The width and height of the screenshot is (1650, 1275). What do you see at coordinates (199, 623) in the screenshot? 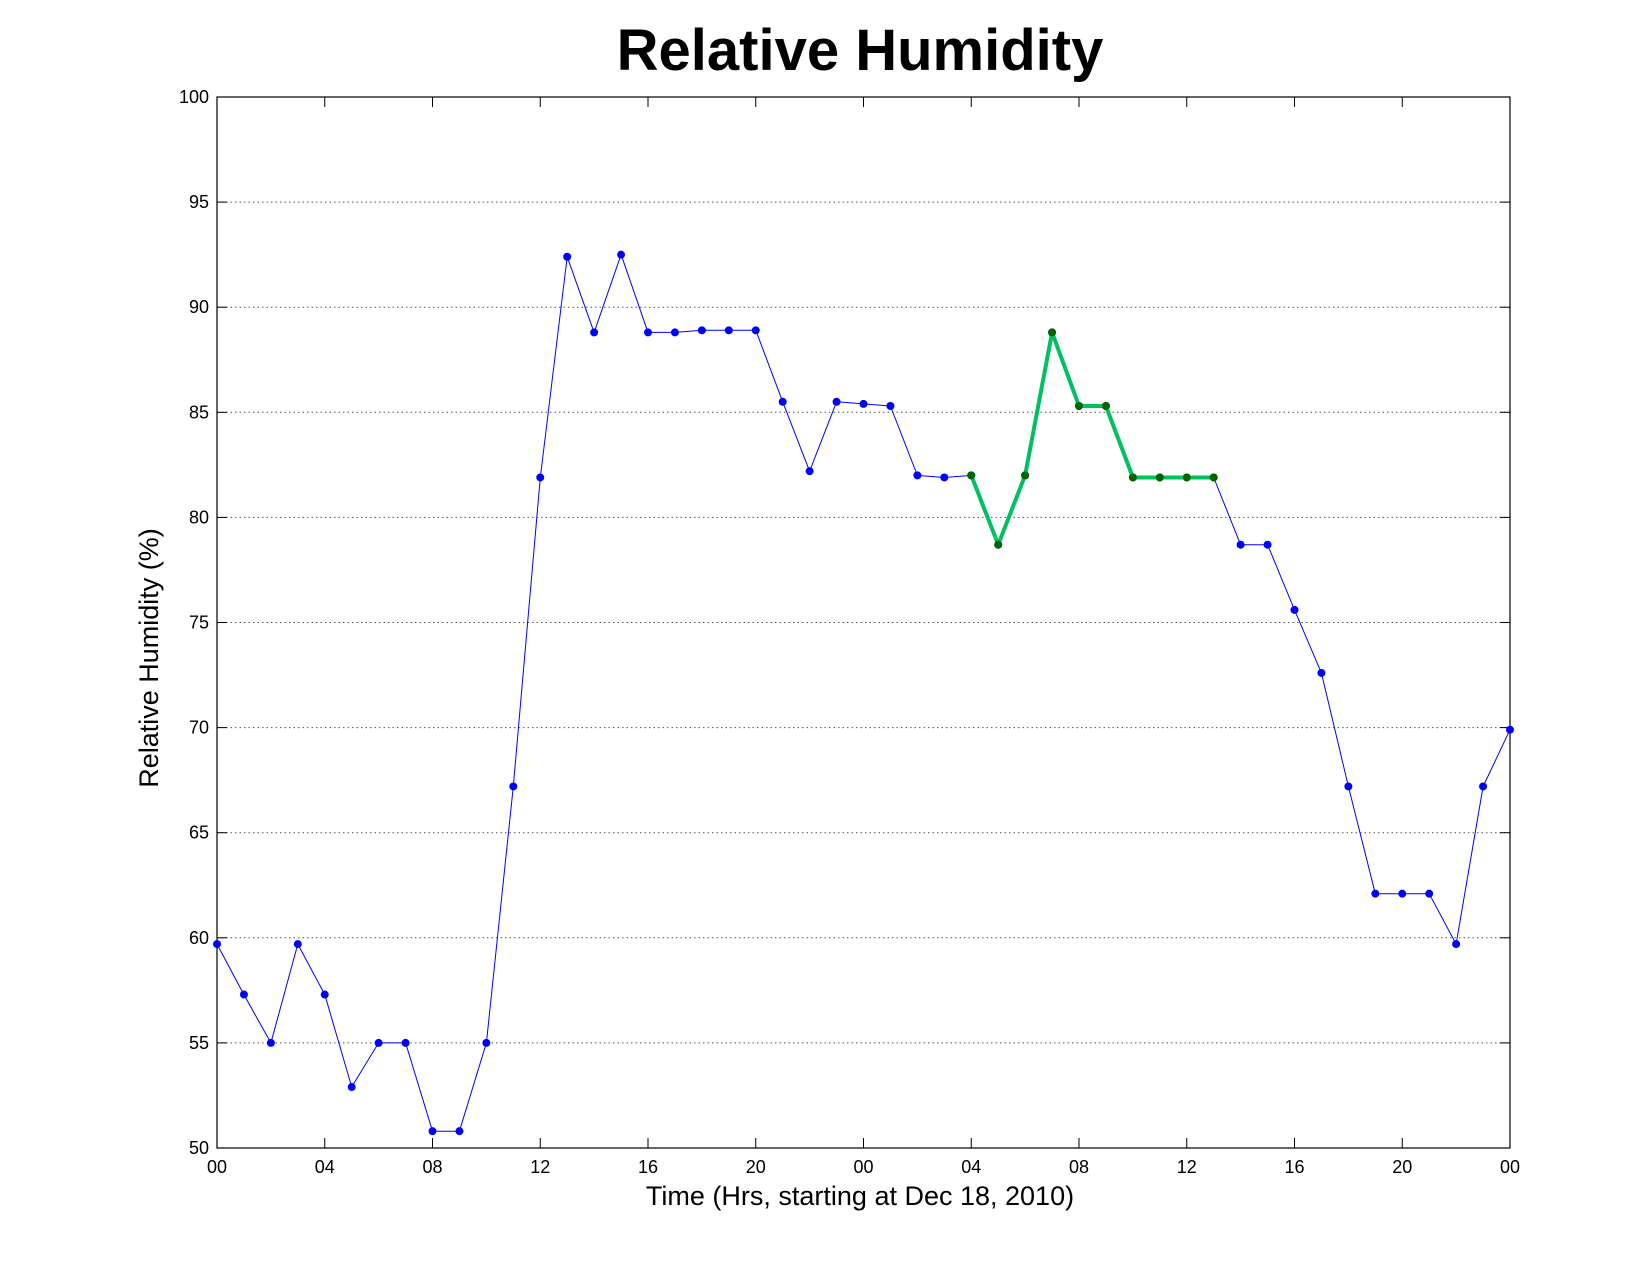
I see `y-tick-label: 75` at bounding box center [199, 623].